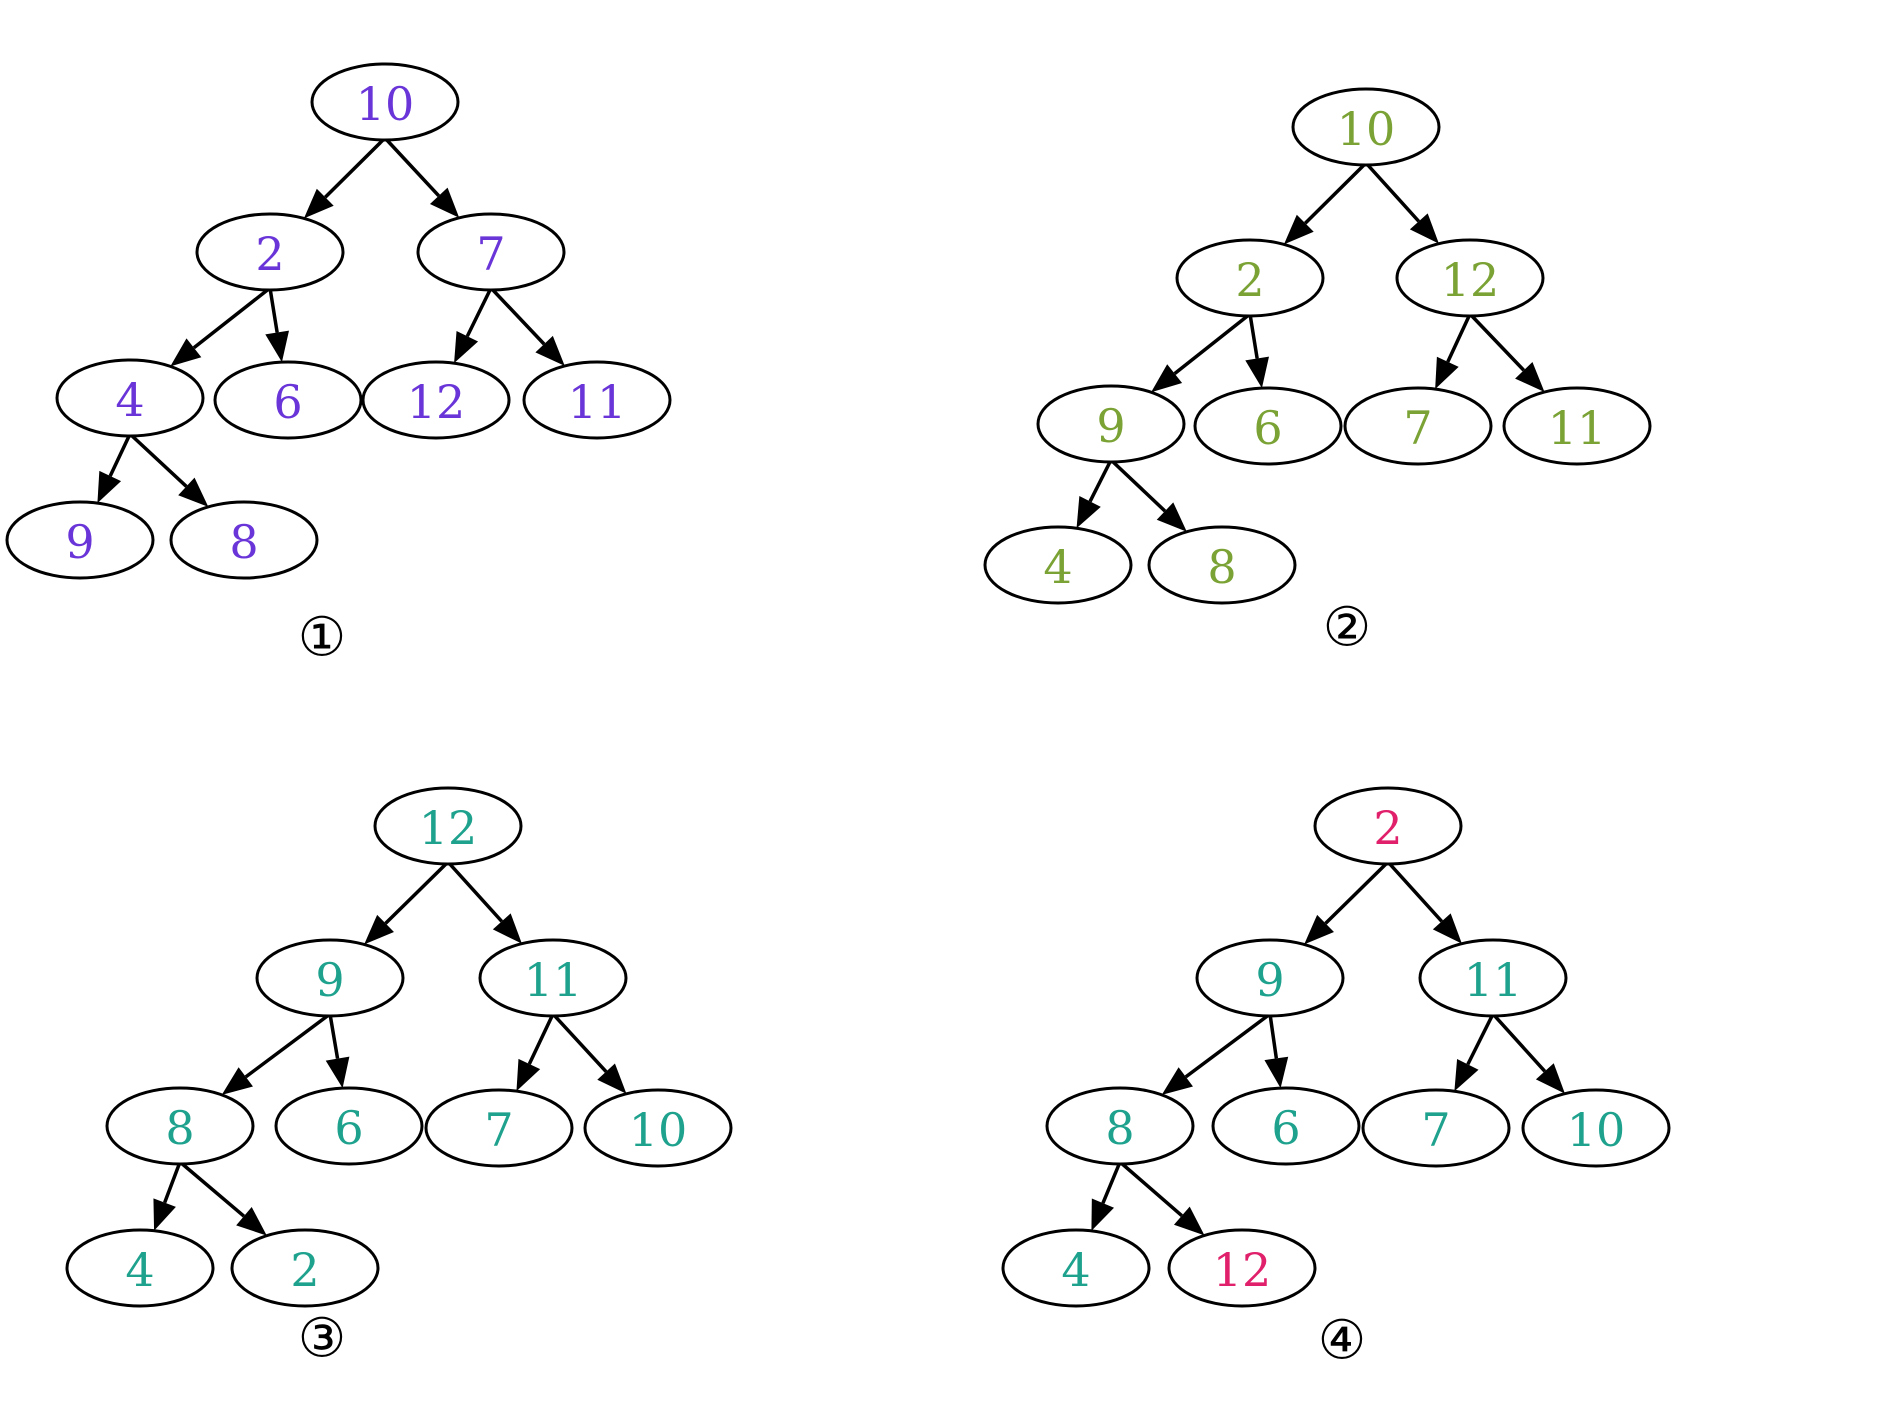 This screenshot has height=1417, width=1890. I want to click on edge-2-to-4-arrowhead, so click(186, 352).